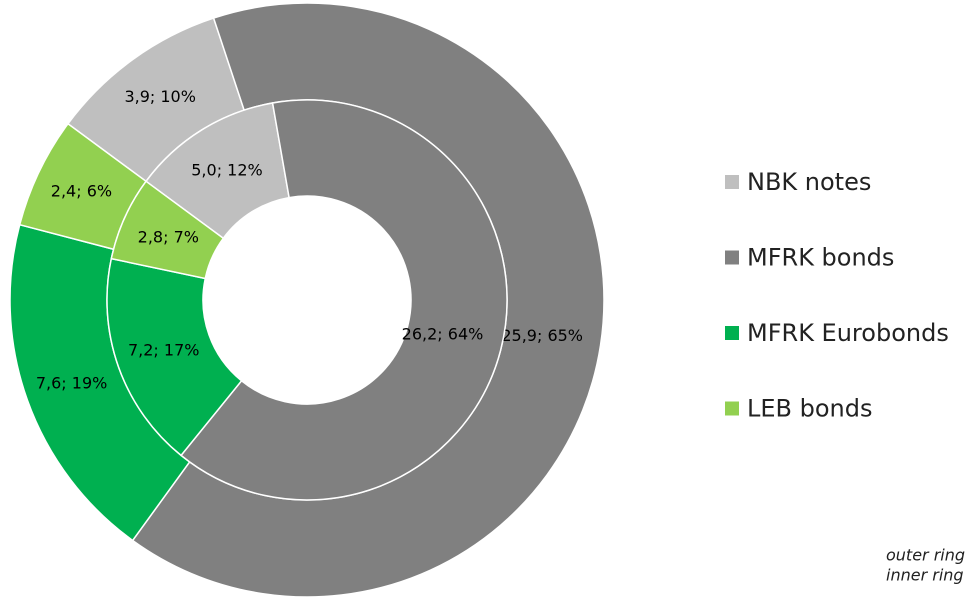  I want to click on data-label: 26,2; 64%, so click(443, 334).